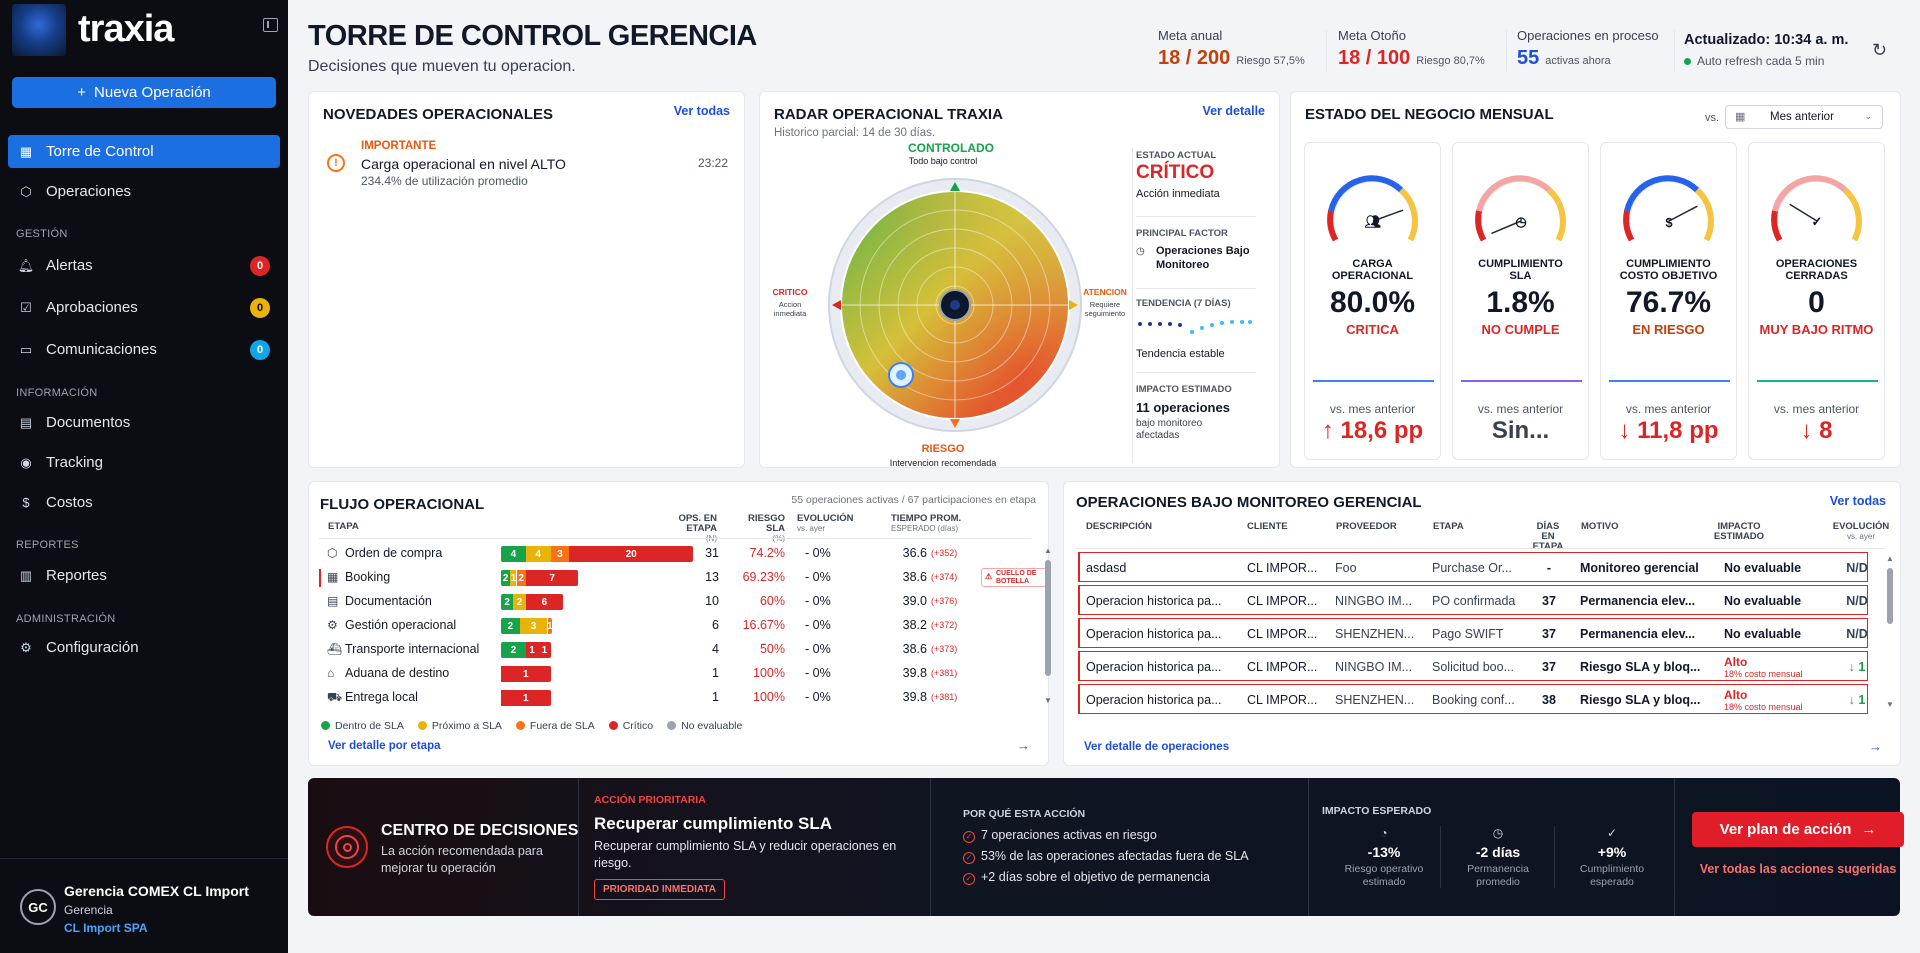  Describe the element at coordinates (1868, 116) in the screenshot. I see `chevron-down-icon: ⌄` at that location.